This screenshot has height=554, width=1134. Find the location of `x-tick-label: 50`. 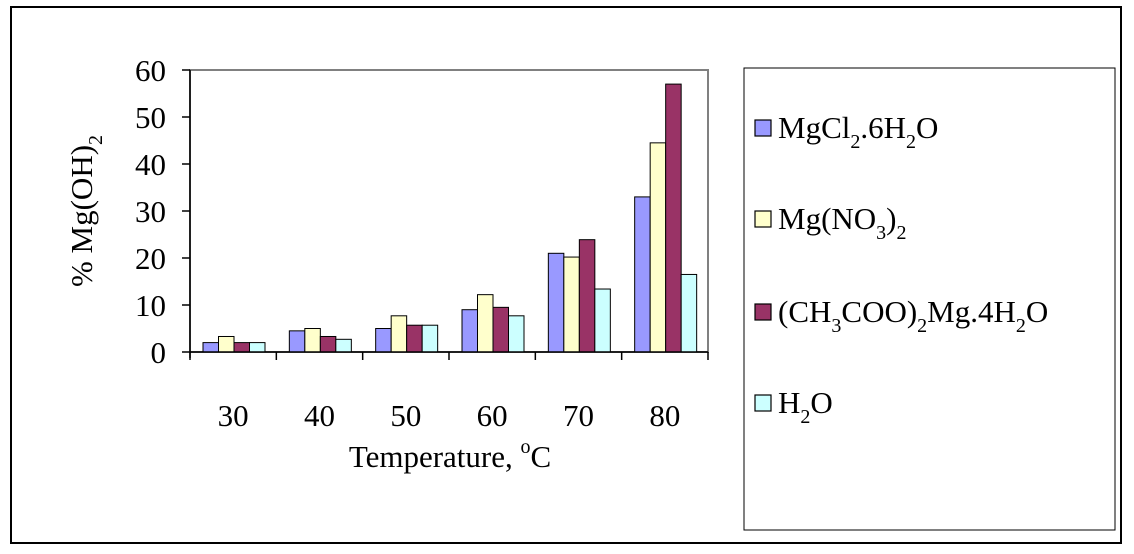

x-tick-label: 50 is located at coordinates (405, 415).